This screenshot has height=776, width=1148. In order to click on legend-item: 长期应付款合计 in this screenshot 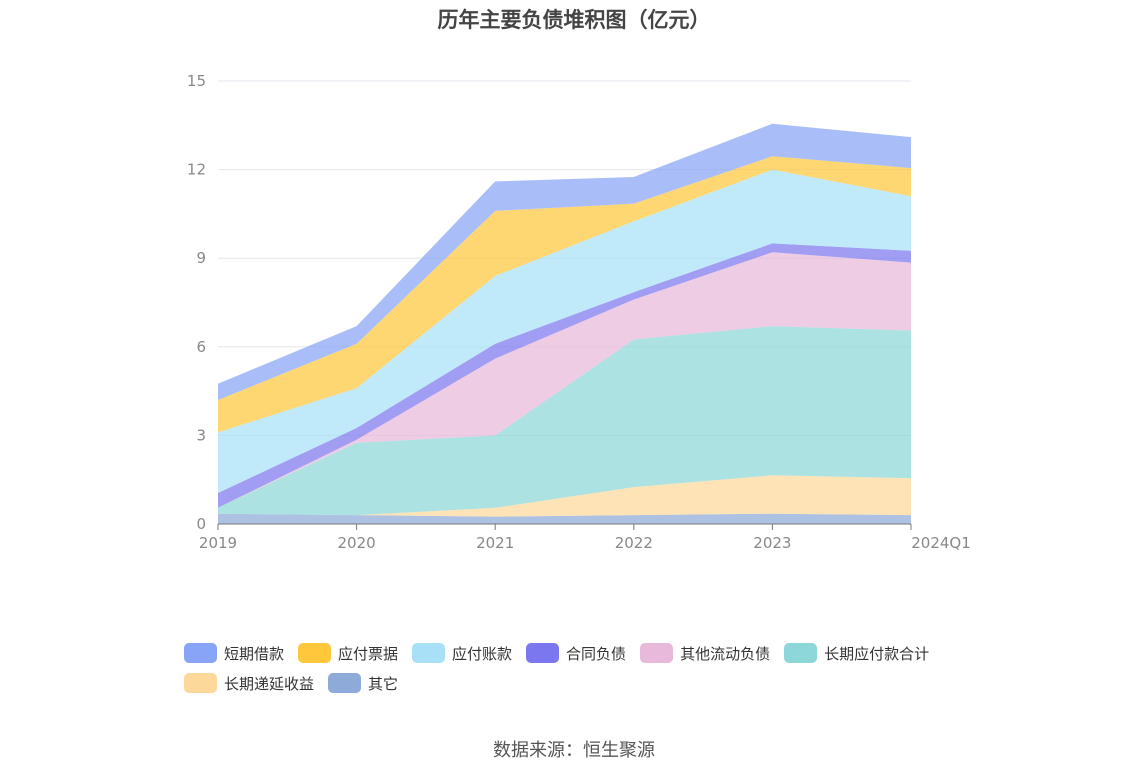, I will do `click(856, 653)`.